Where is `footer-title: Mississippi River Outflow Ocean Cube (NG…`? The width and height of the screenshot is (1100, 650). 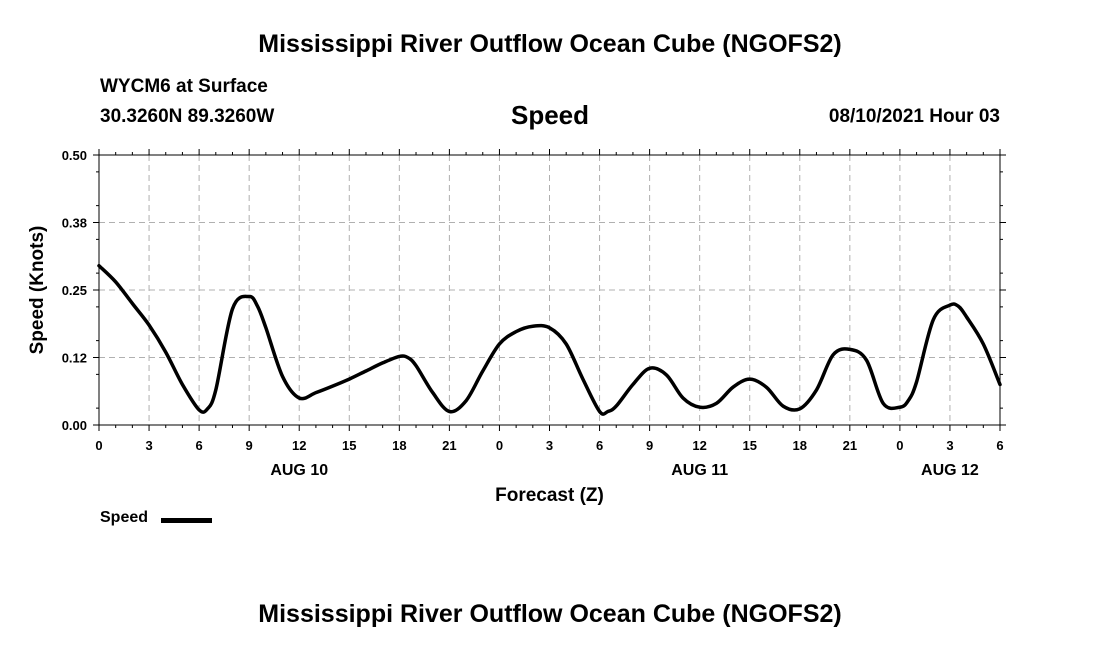 footer-title: Mississippi River Outflow Ocean Cube (NG… is located at coordinates (550, 614).